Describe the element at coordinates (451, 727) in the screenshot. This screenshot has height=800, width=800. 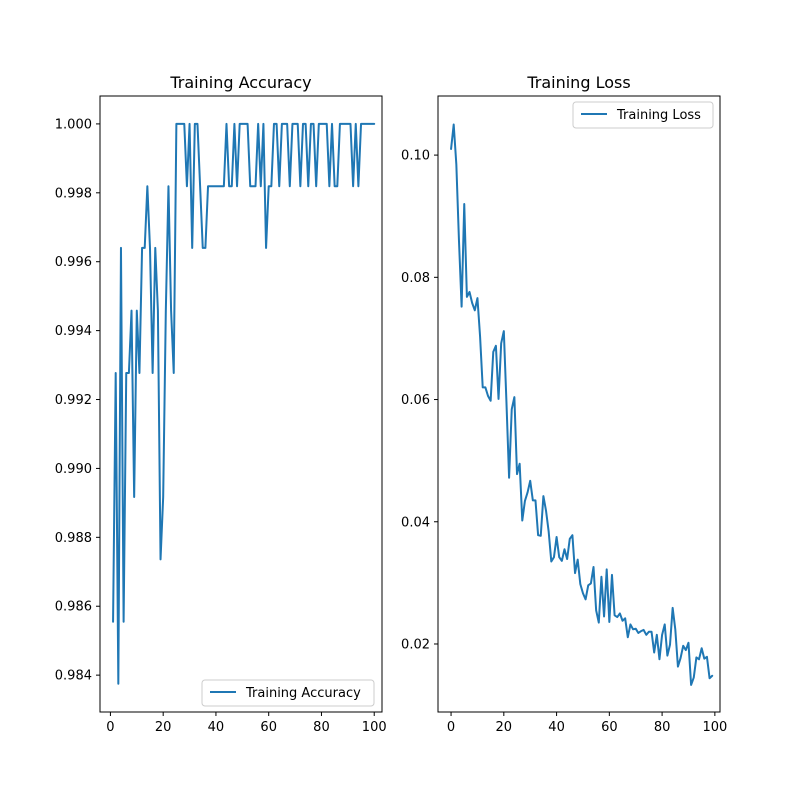
I see `loss-x-tick-label: 0` at that location.